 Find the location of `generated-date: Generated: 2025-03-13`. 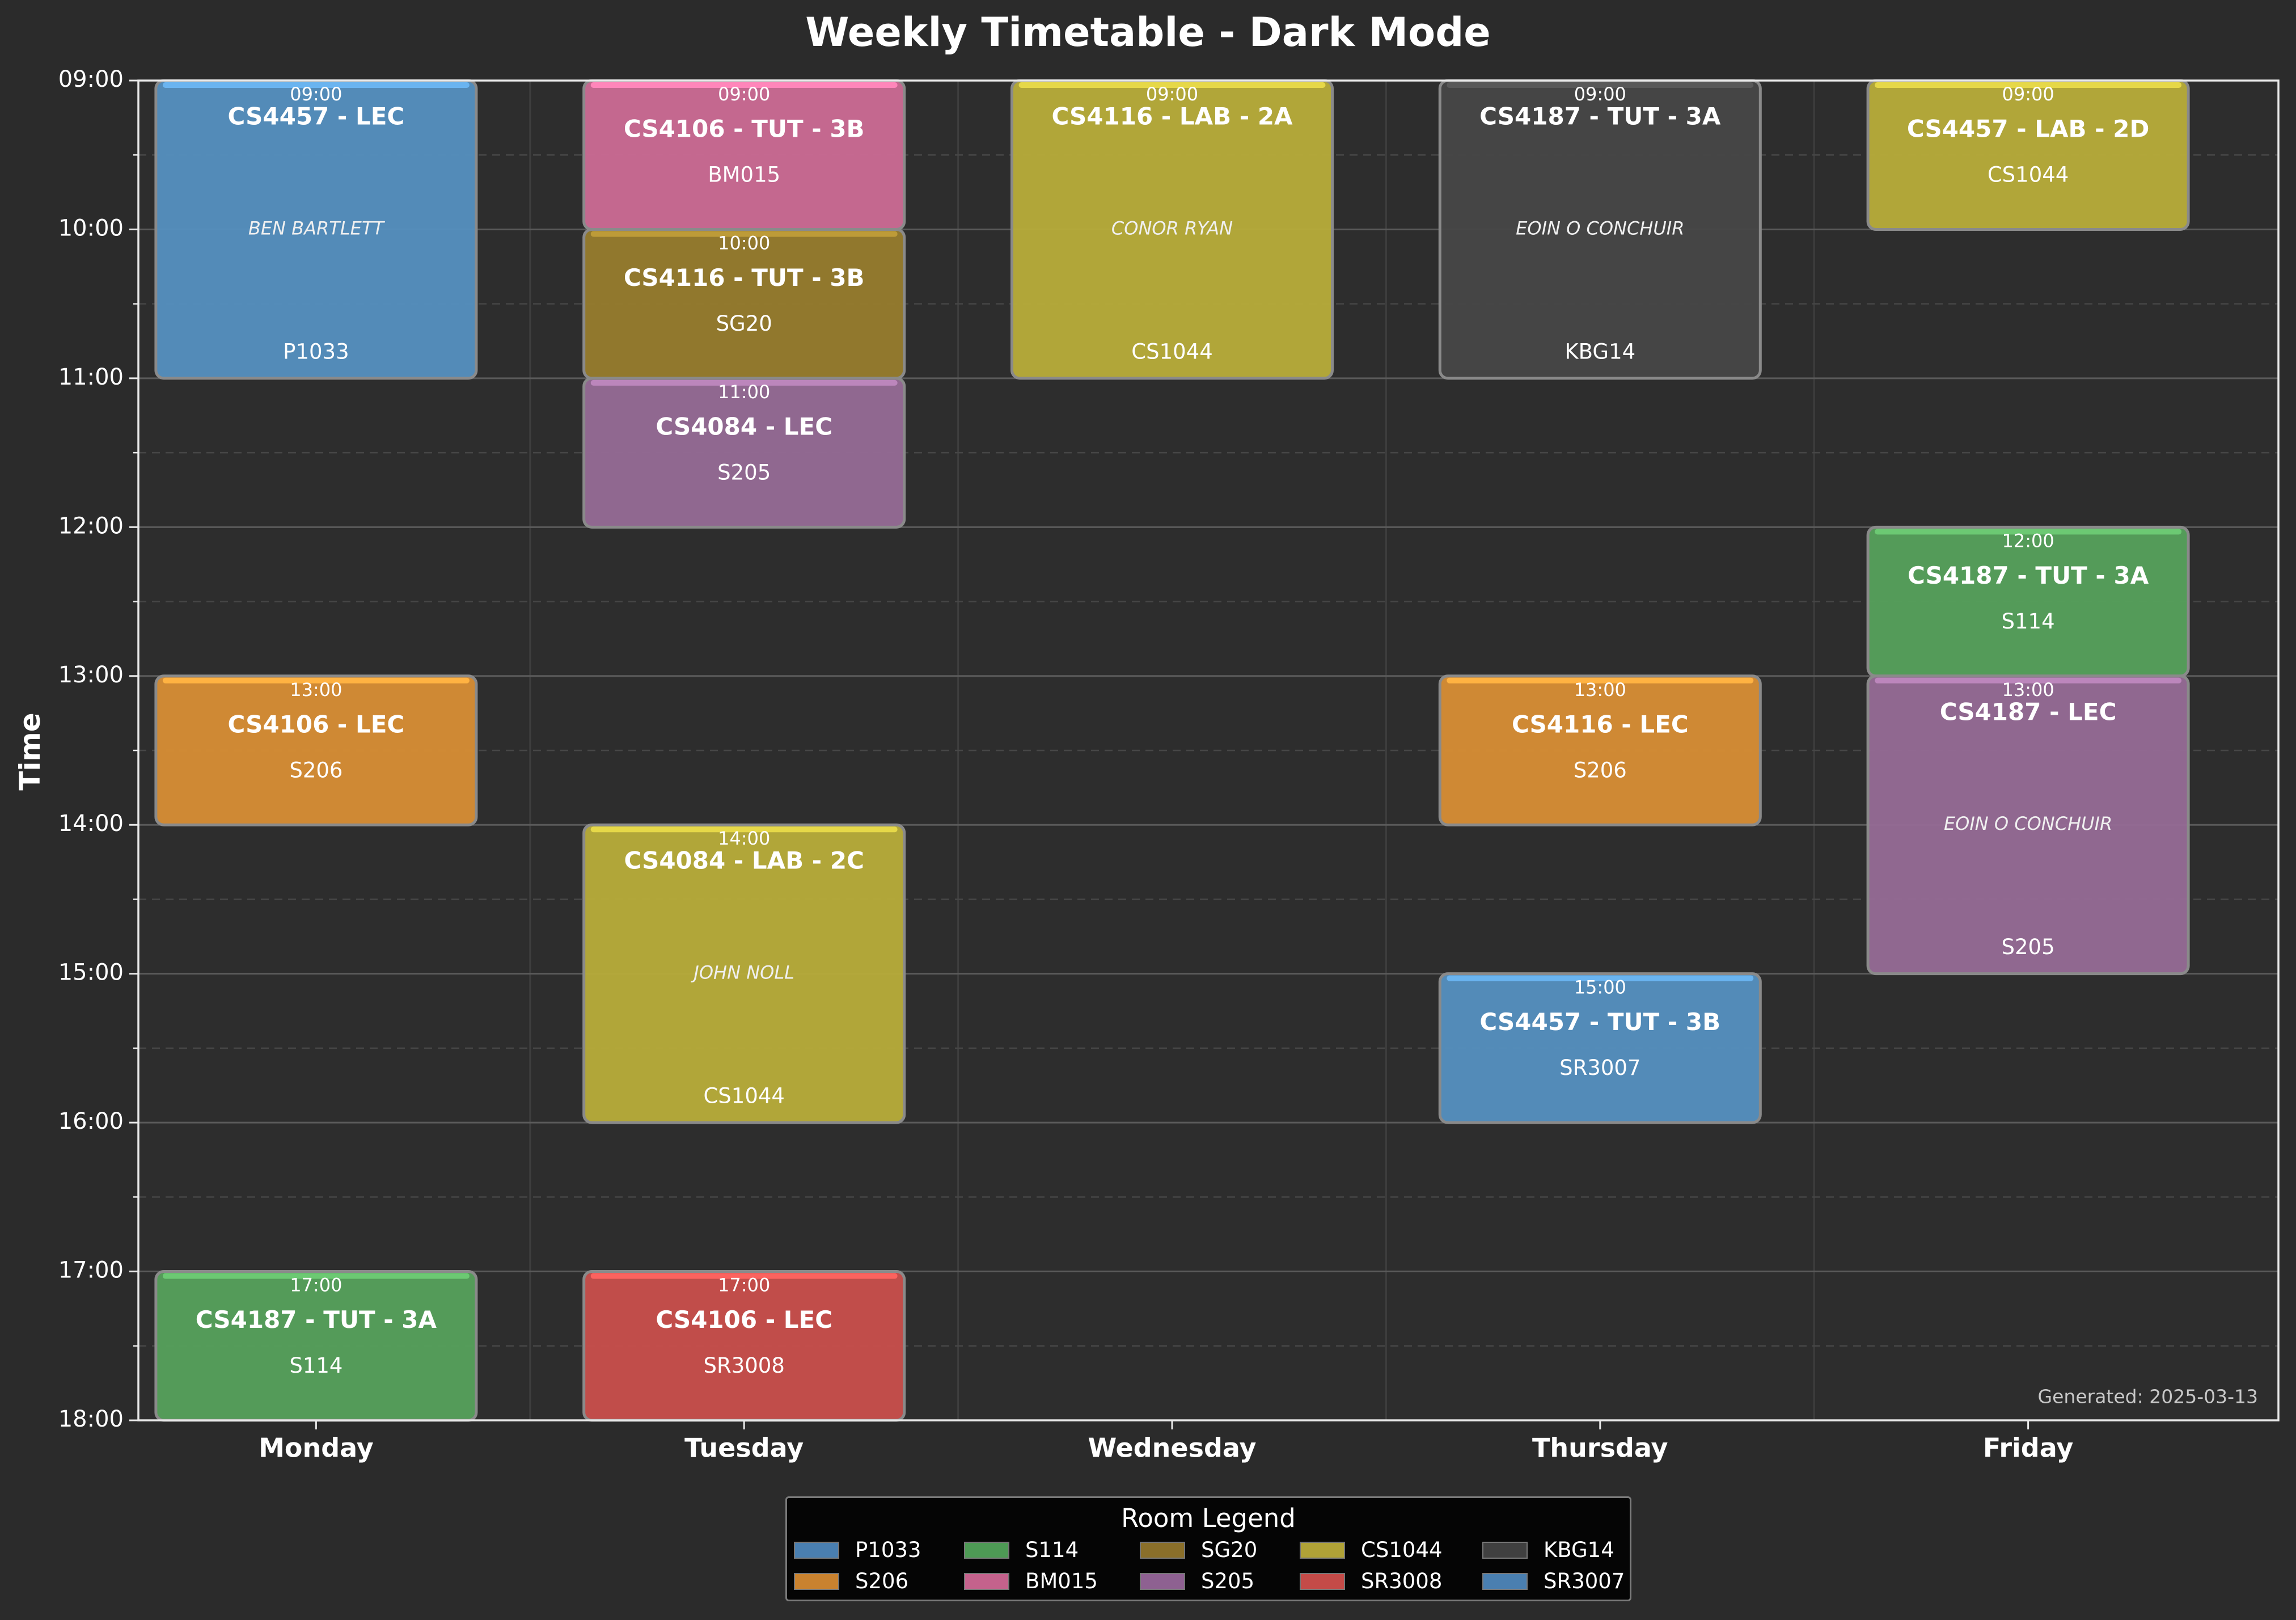

generated-date: Generated: 2025-03-13 is located at coordinates (2148, 1397).